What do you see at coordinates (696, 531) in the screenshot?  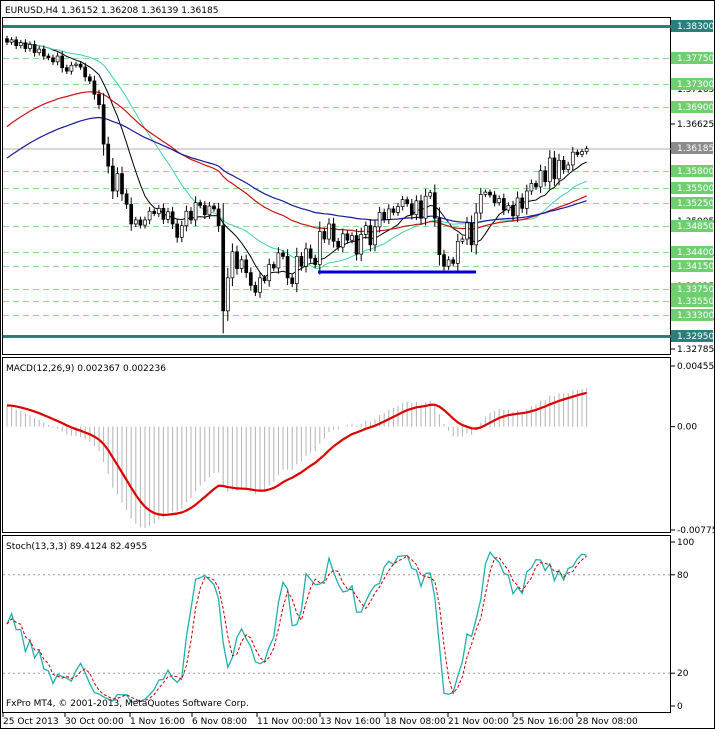 I see `macd-axis-label: -0.007759` at bounding box center [696, 531].